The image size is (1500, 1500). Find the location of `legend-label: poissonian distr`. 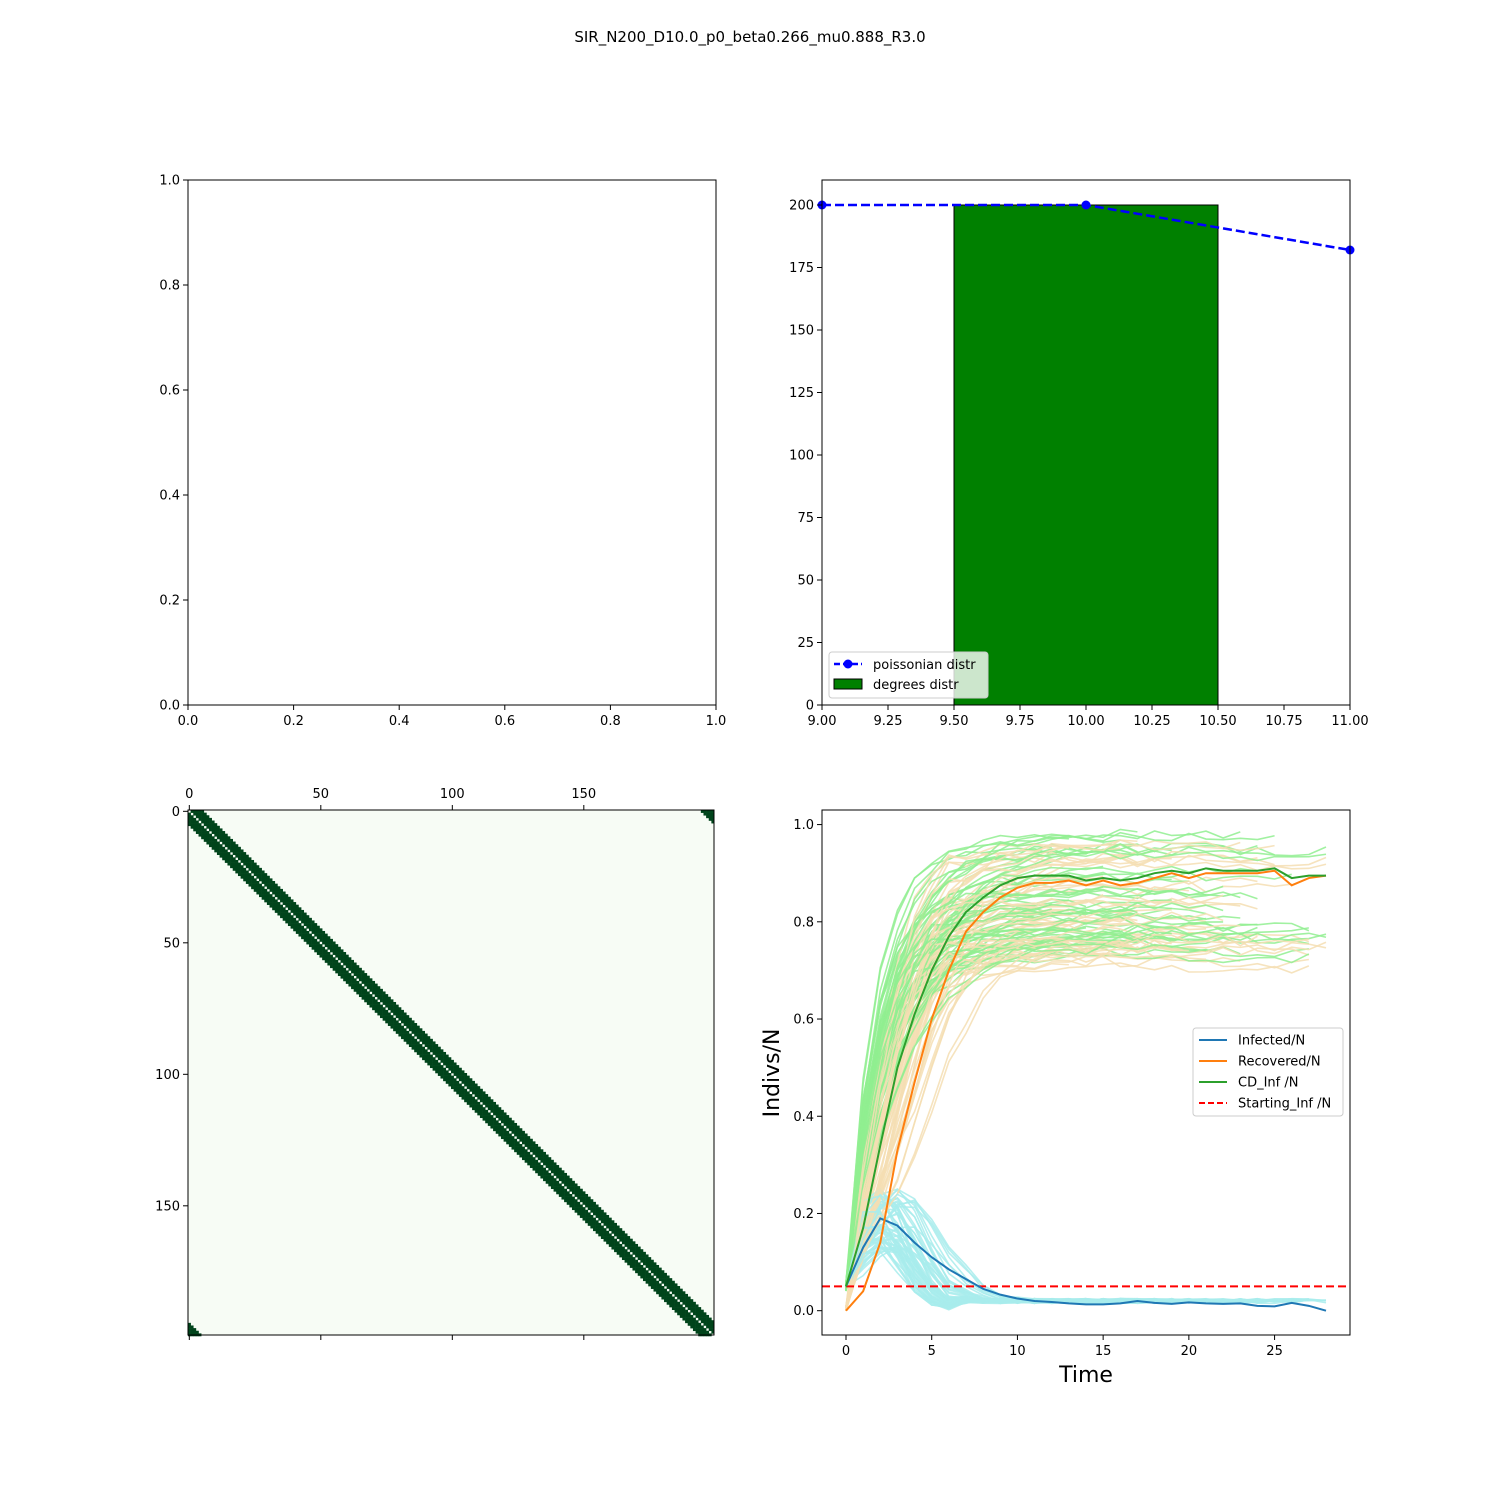

legend-label: poissonian distr is located at coordinates (924, 665).